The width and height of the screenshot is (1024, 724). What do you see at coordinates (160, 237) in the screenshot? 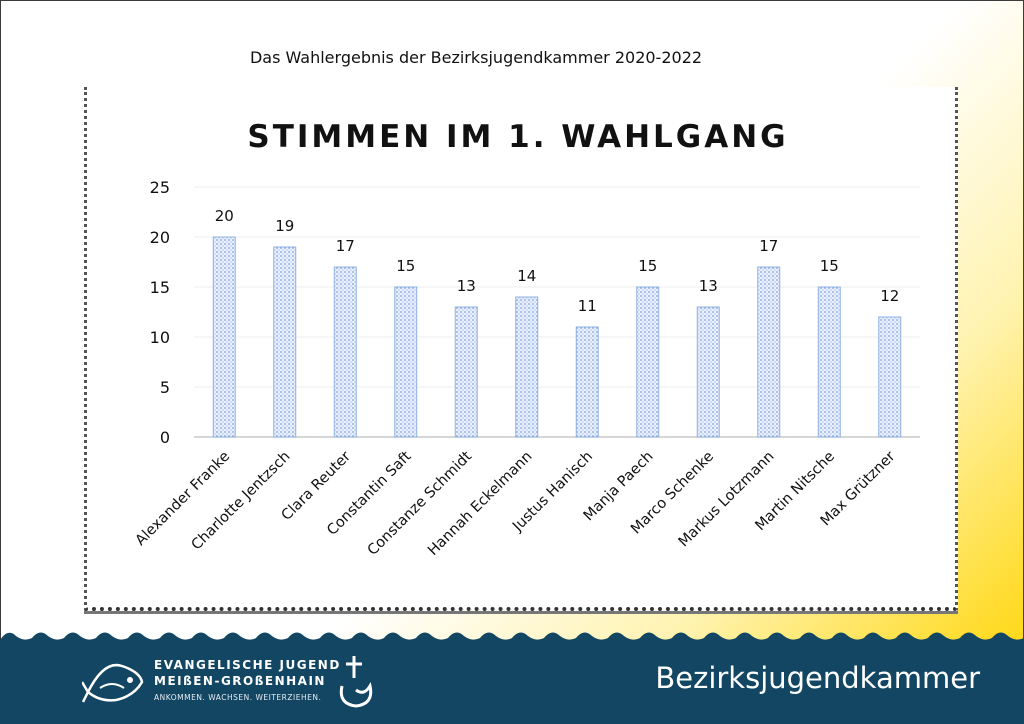
I see `y-tick-label: 20` at bounding box center [160, 237].